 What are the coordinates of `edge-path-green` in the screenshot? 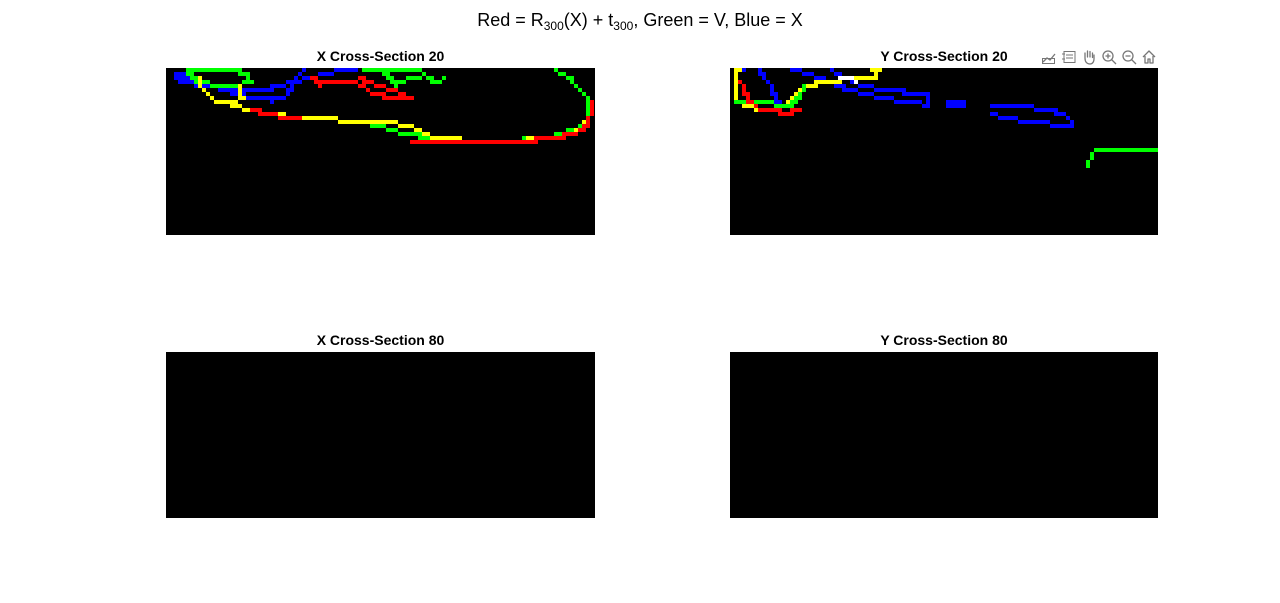 It's located at (220, 78).